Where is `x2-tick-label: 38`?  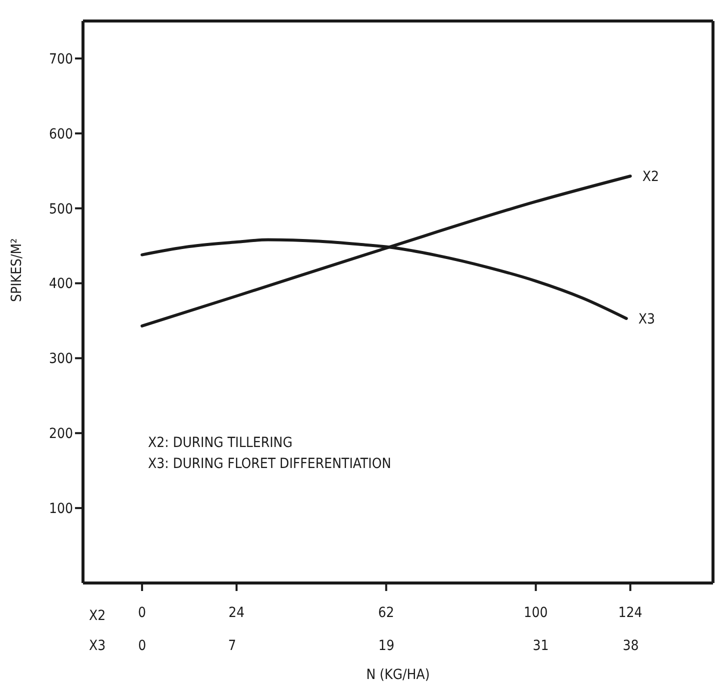 x2-tick-label: 38 is located at coordinates (630, 646).